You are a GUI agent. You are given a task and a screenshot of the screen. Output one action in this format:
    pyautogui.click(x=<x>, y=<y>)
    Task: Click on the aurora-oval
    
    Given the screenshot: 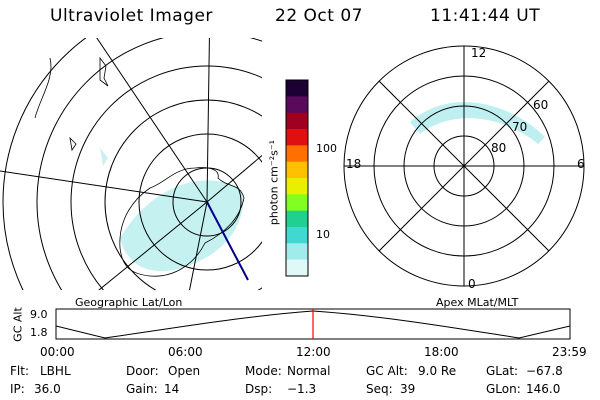 What is the action you would take?
    pyautogui.click(x=182, y=226)
    